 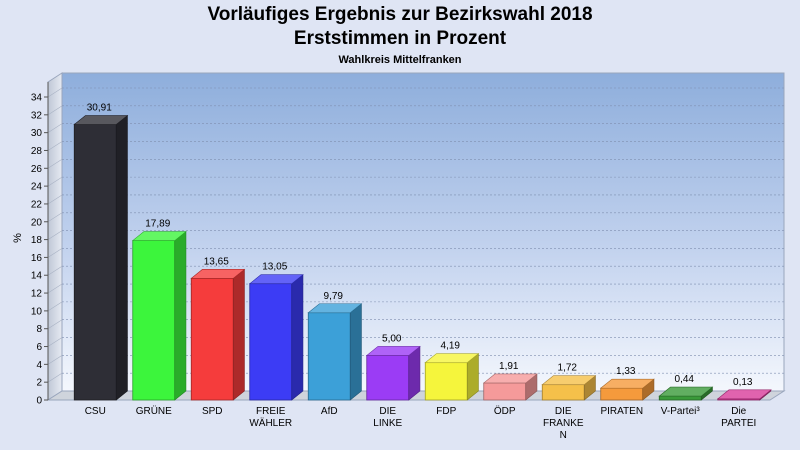 I want to click on data-label: 9,79, so click(x=334, y=296).